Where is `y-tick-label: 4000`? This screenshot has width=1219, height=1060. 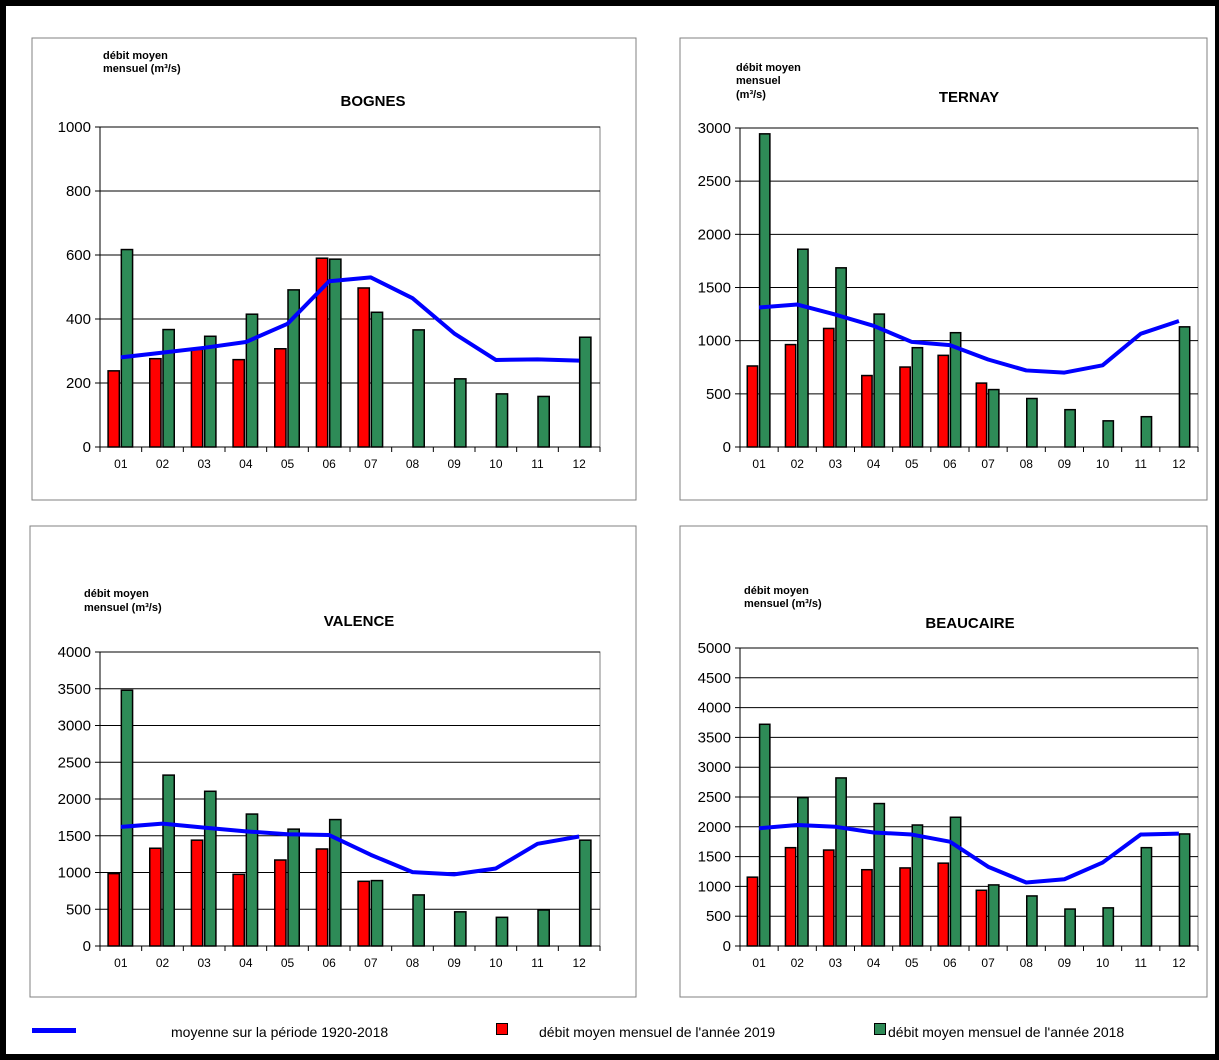 y-tick-label: 4000 is located at coordinates (714, 708).